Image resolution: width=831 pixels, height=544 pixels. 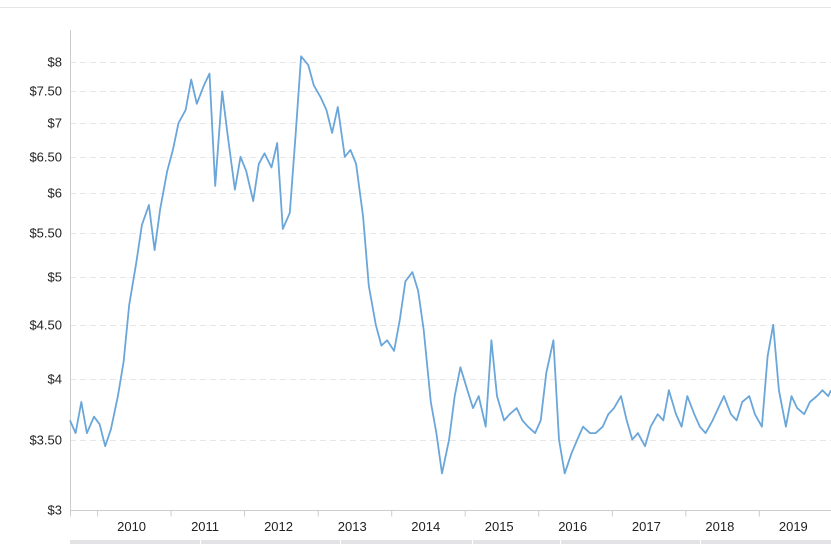 I want to click on y-axis-ticks: $3 $3.50 $4 $4.50 $5 $5.50 $6 $6.50 $7 $7.50 $8, so click(x=45, y=286).